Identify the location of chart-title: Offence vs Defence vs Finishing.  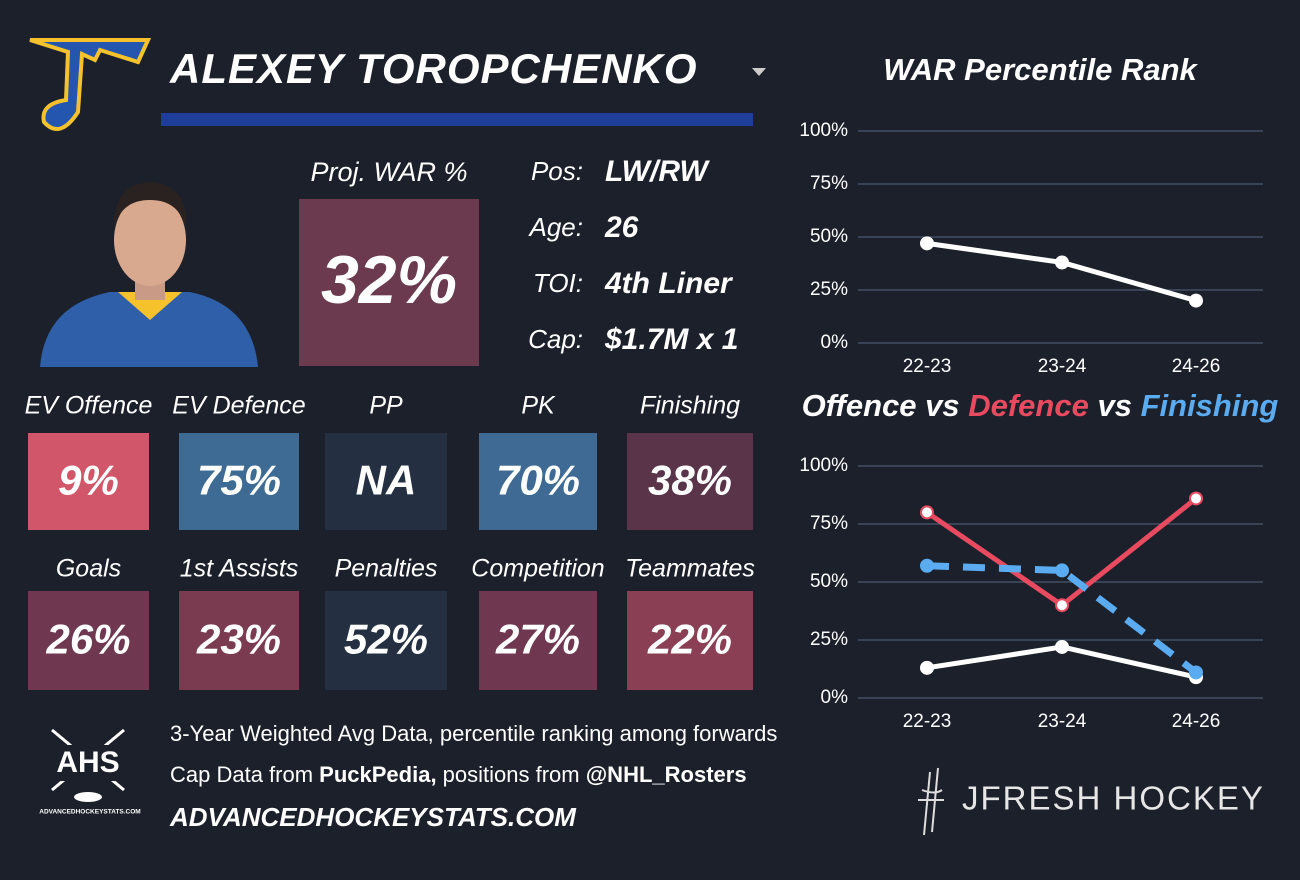
(1040, 405).